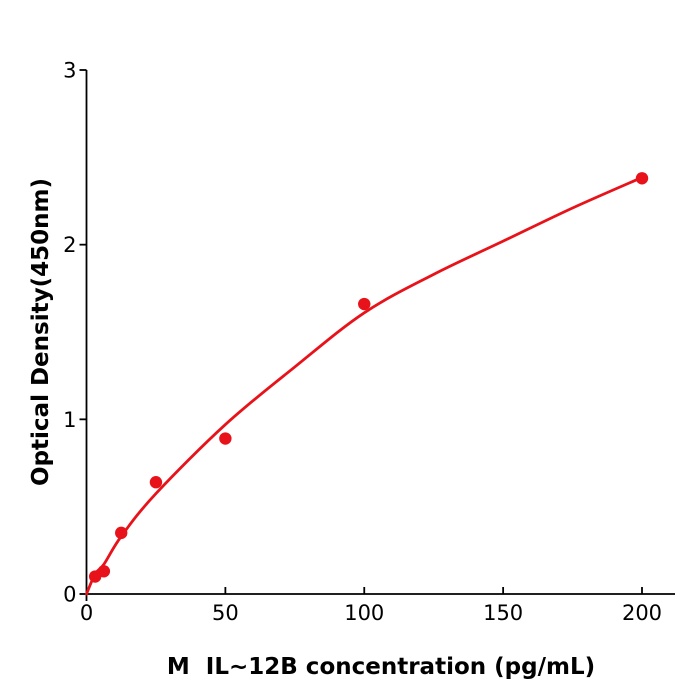 The height and width of the screenshot is (700, 700). Describe the element at coordinates (642, 613) in the screenshot. I see `x-tick-label: 200` at that location.